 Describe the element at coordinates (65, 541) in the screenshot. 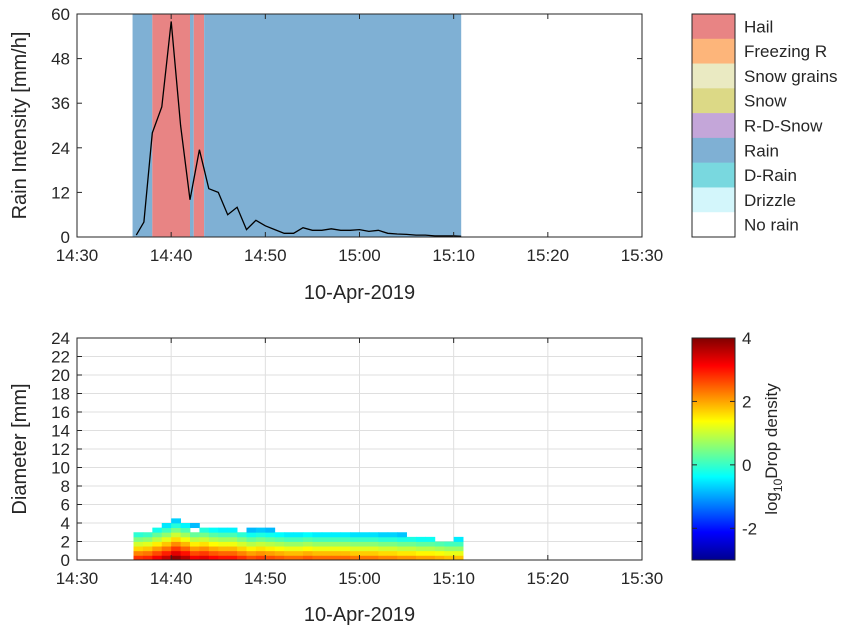

I see `y-tick-label: 2` at that location.